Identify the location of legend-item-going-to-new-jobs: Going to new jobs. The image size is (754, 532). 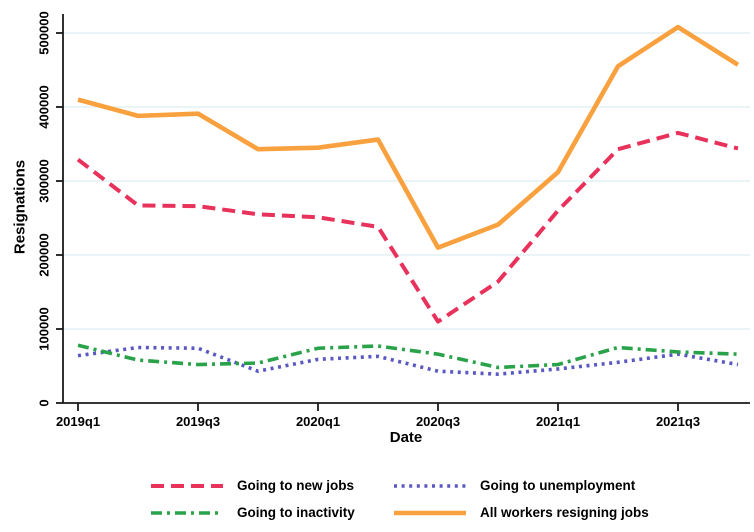
(251, 486).